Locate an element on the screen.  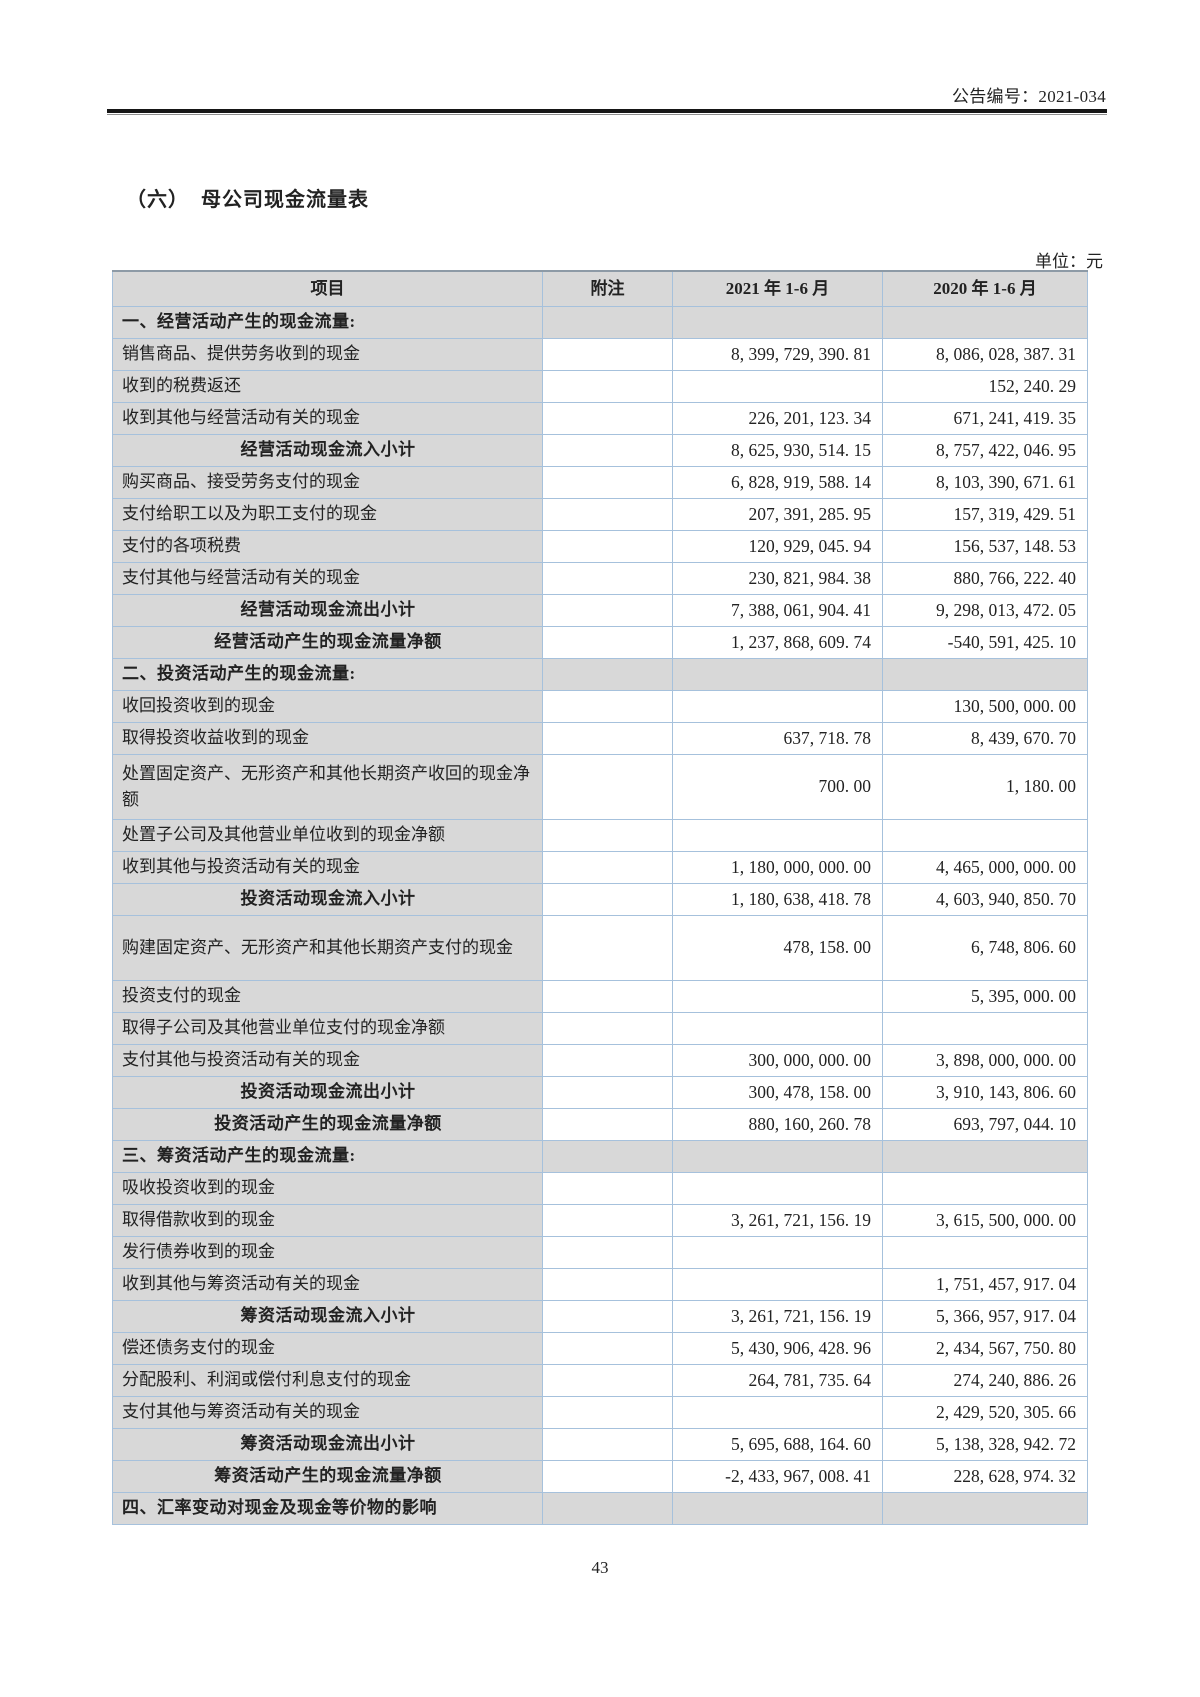
row-value-2020: 3, 910, 143, 806. 60 is located at coordinates (985, 1092).